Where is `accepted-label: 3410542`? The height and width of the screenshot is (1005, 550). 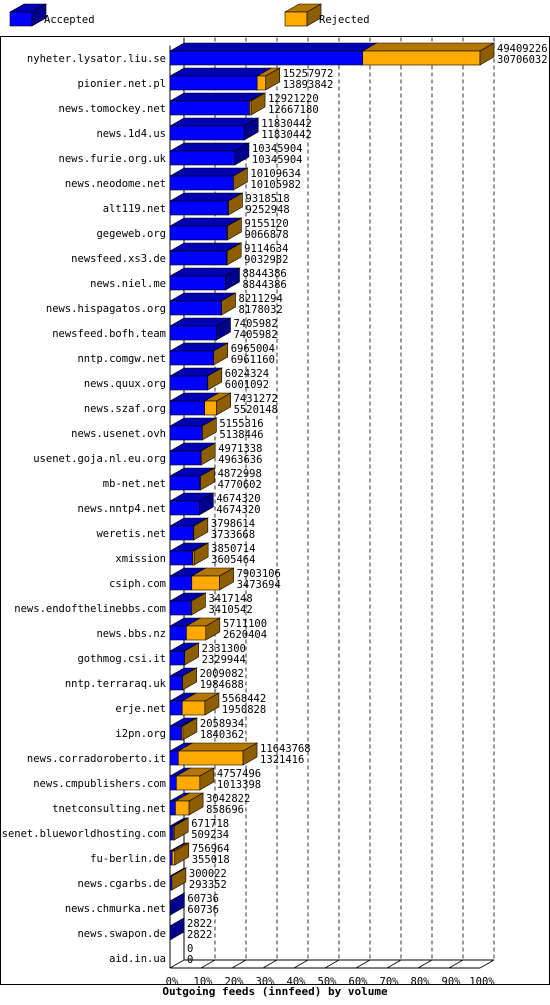 accepted-label: 3410542 is located at coordinates (230, 610).